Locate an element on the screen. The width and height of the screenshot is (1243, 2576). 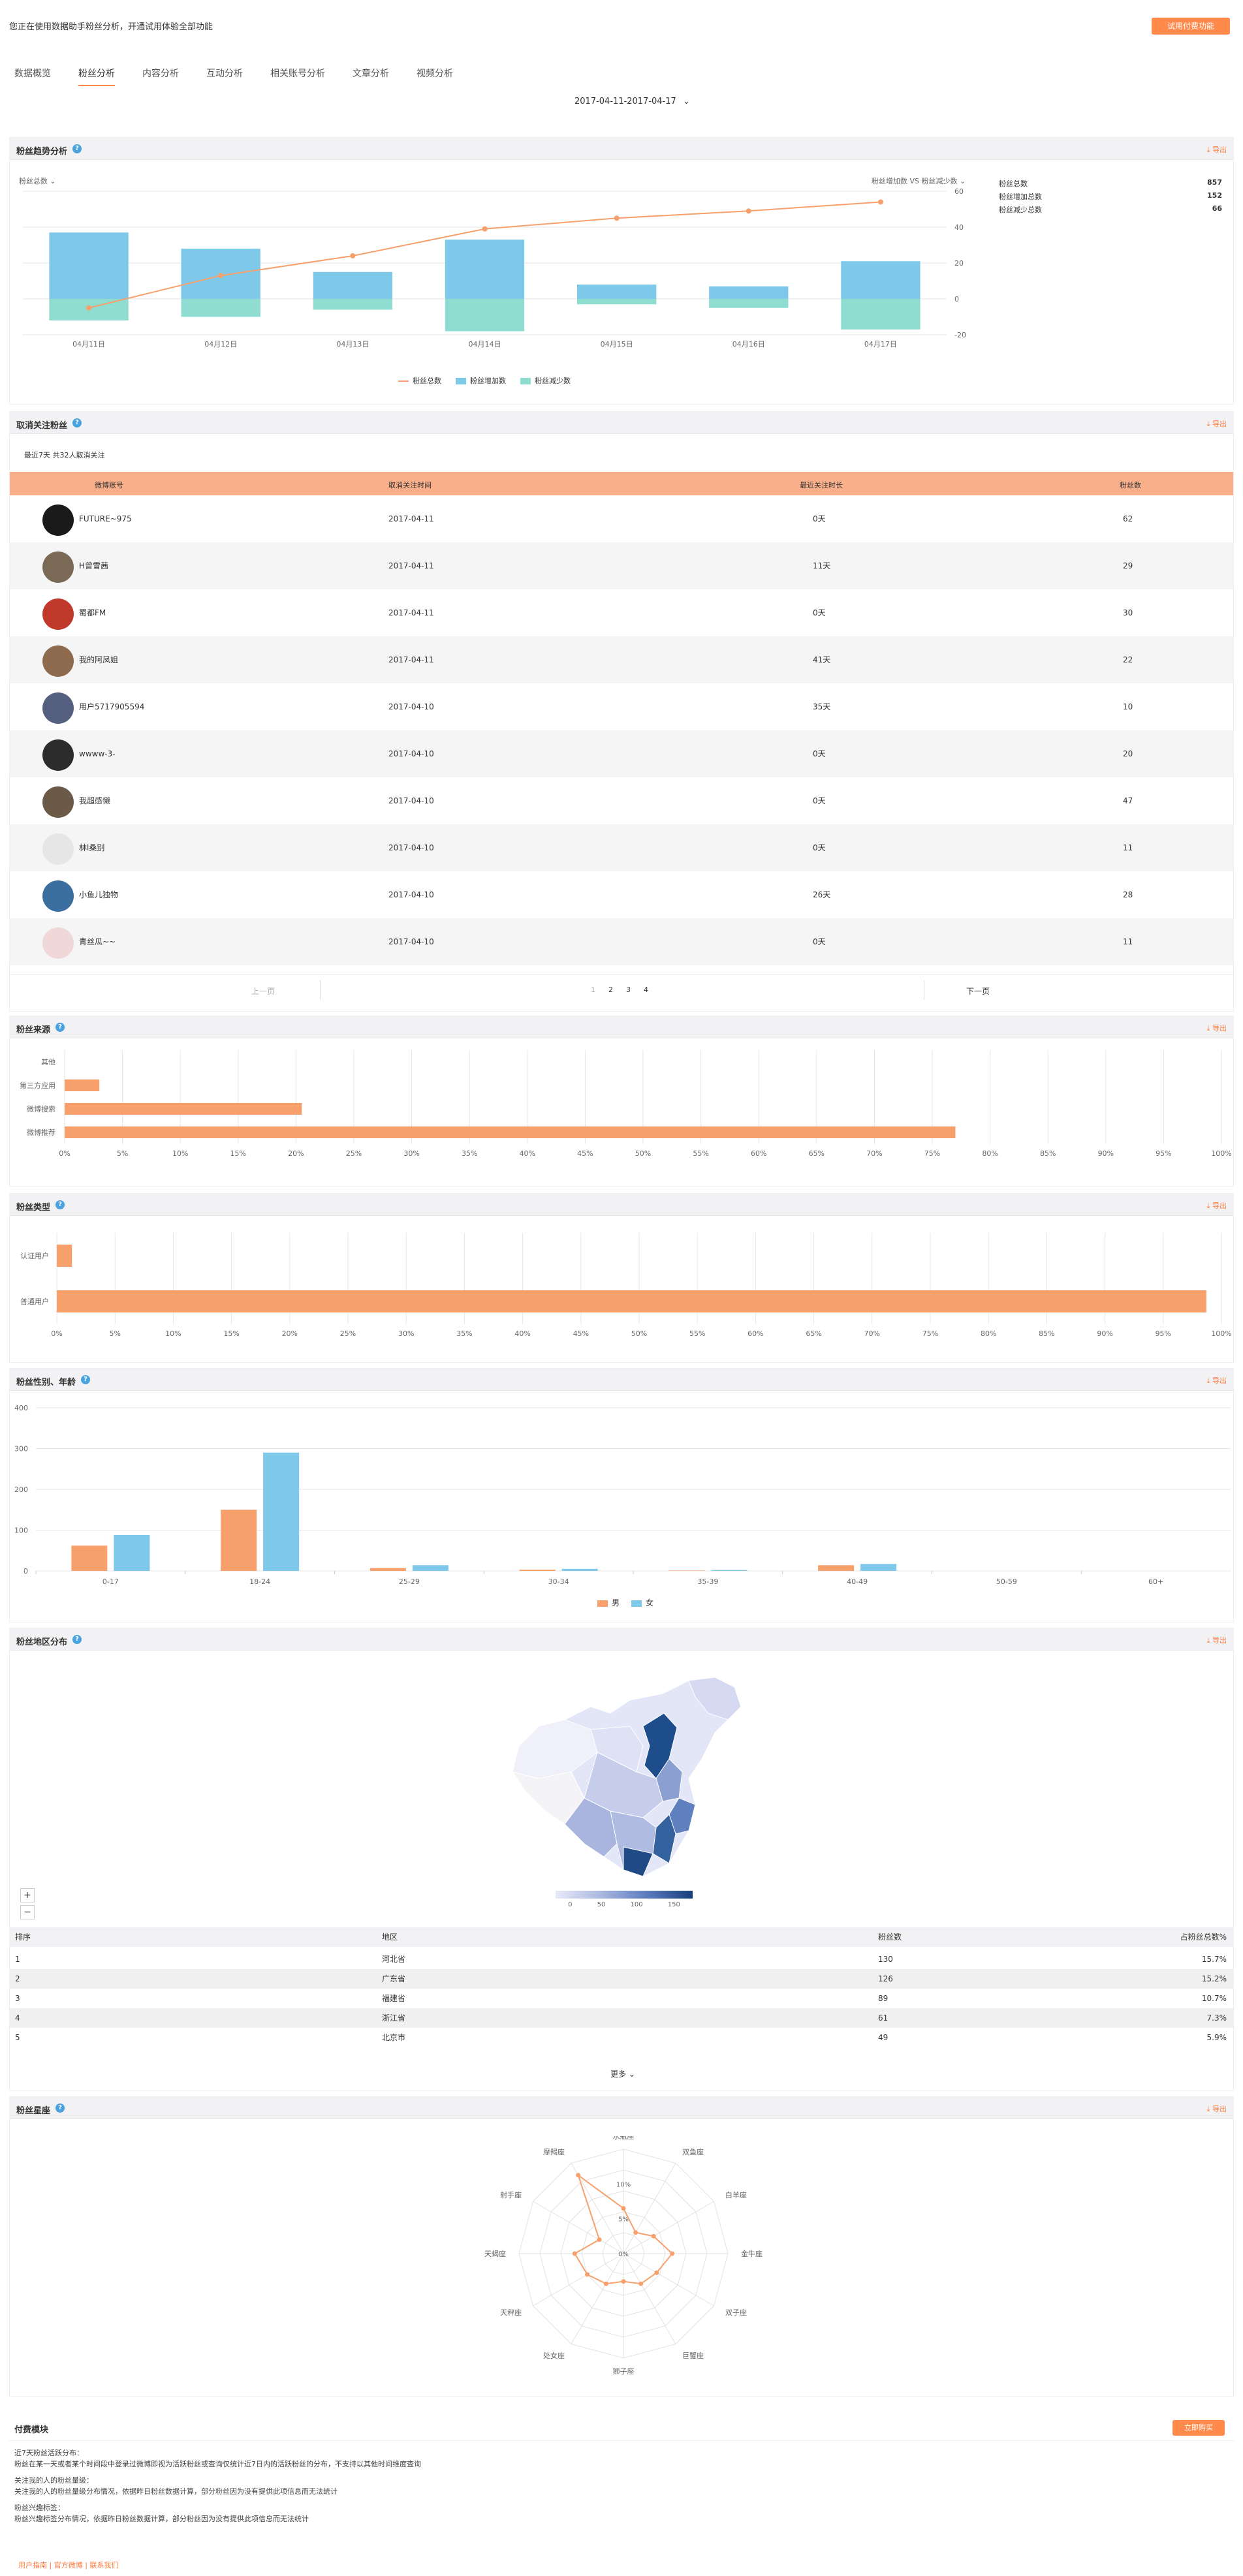
legend-item: 粉丝减少数 is located at coordinates (545, 380).